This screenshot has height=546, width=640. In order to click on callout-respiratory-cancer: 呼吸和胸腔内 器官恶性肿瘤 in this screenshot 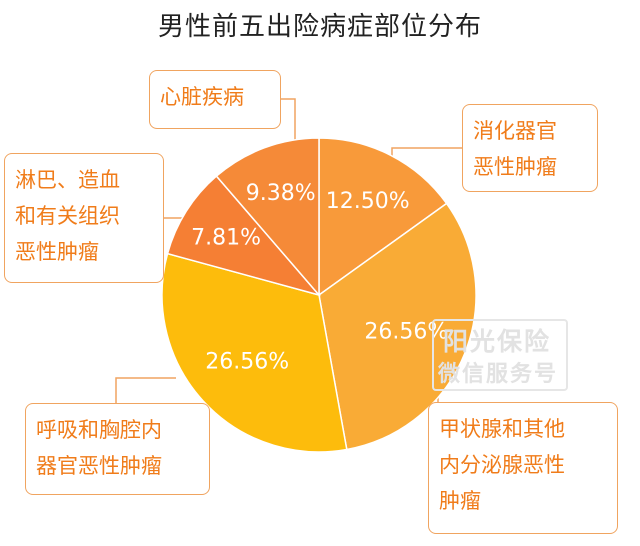, I will do `click(117, 449)`.